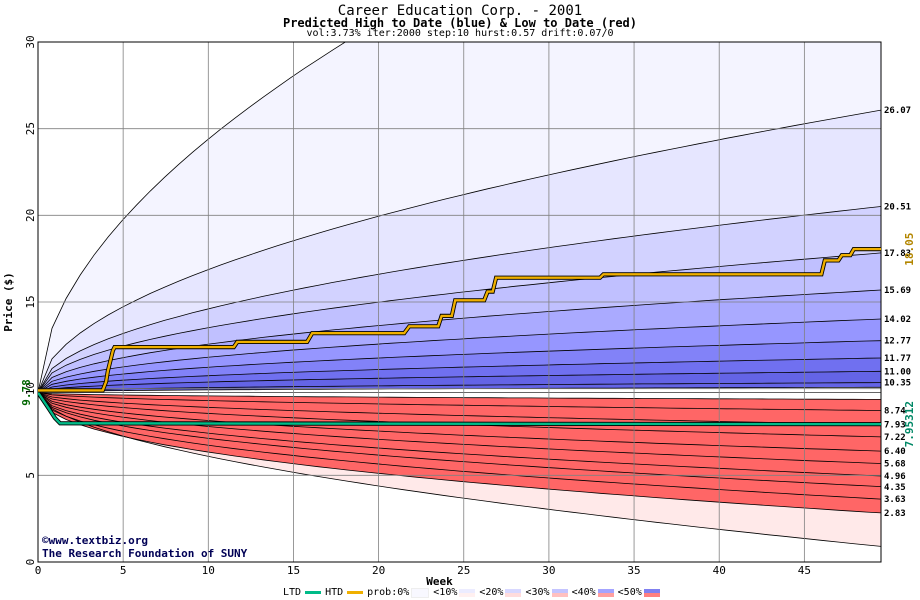 This screenshot has width=920, height=600. I want to click on y-tick-label-2: 10, so click(30, 388).